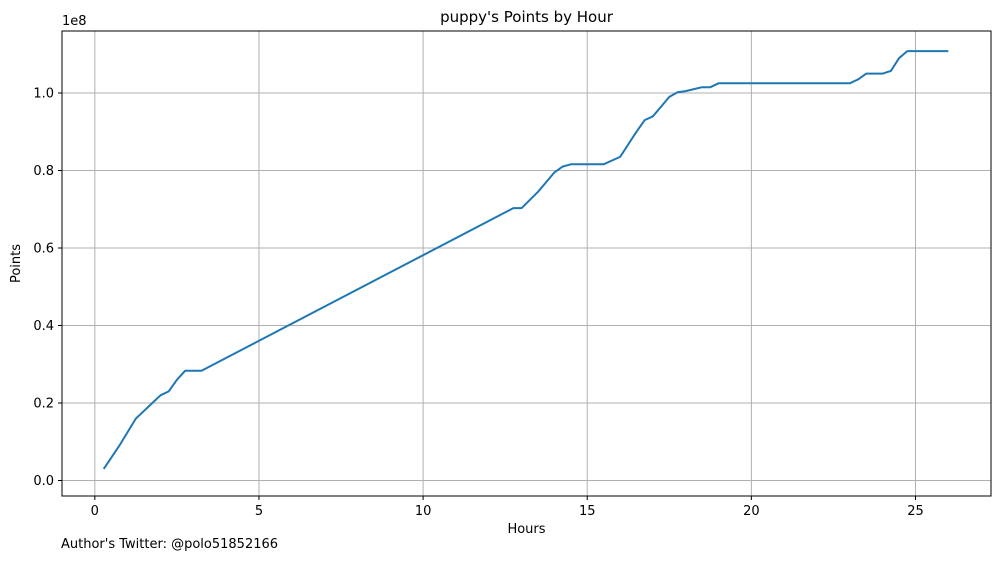 This screenshot has height=562, width=1001. I want to click on x-tick-label: 20, so click(751, 511).